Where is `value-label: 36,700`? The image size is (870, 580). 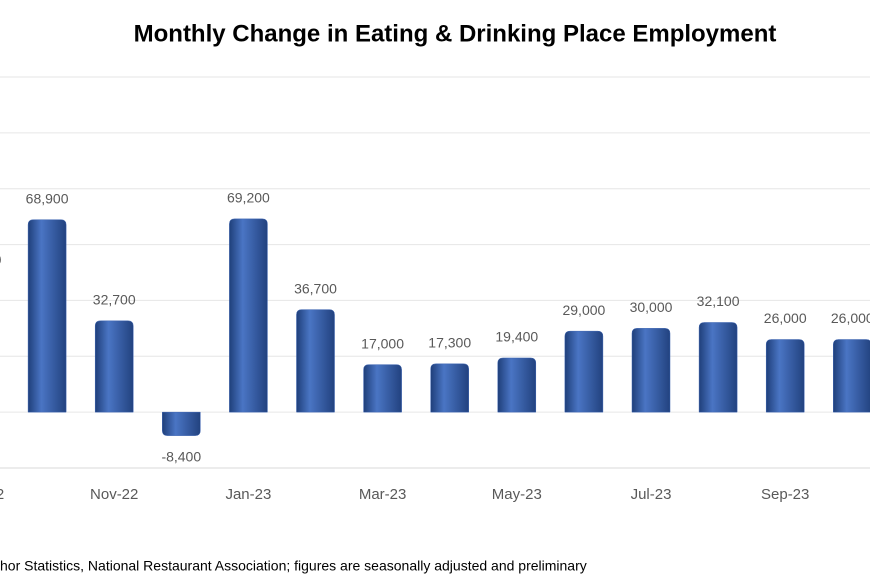
value-label: 36,700 is located at coordinates (315, 288).